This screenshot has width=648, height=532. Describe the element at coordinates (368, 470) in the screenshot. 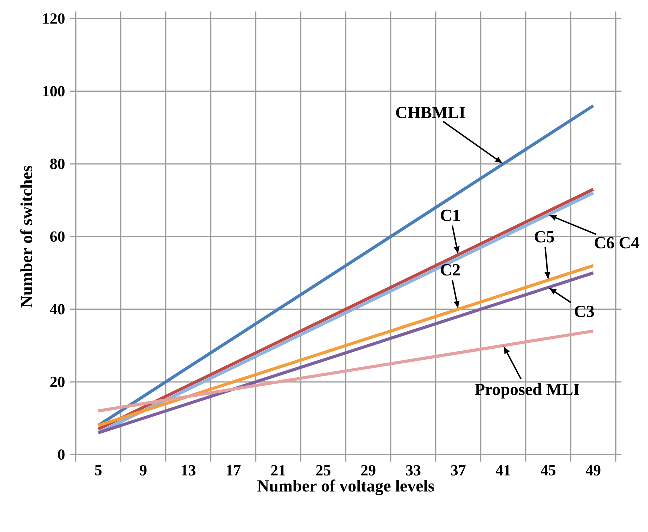

I see `x-tick-label: 29` at that location.